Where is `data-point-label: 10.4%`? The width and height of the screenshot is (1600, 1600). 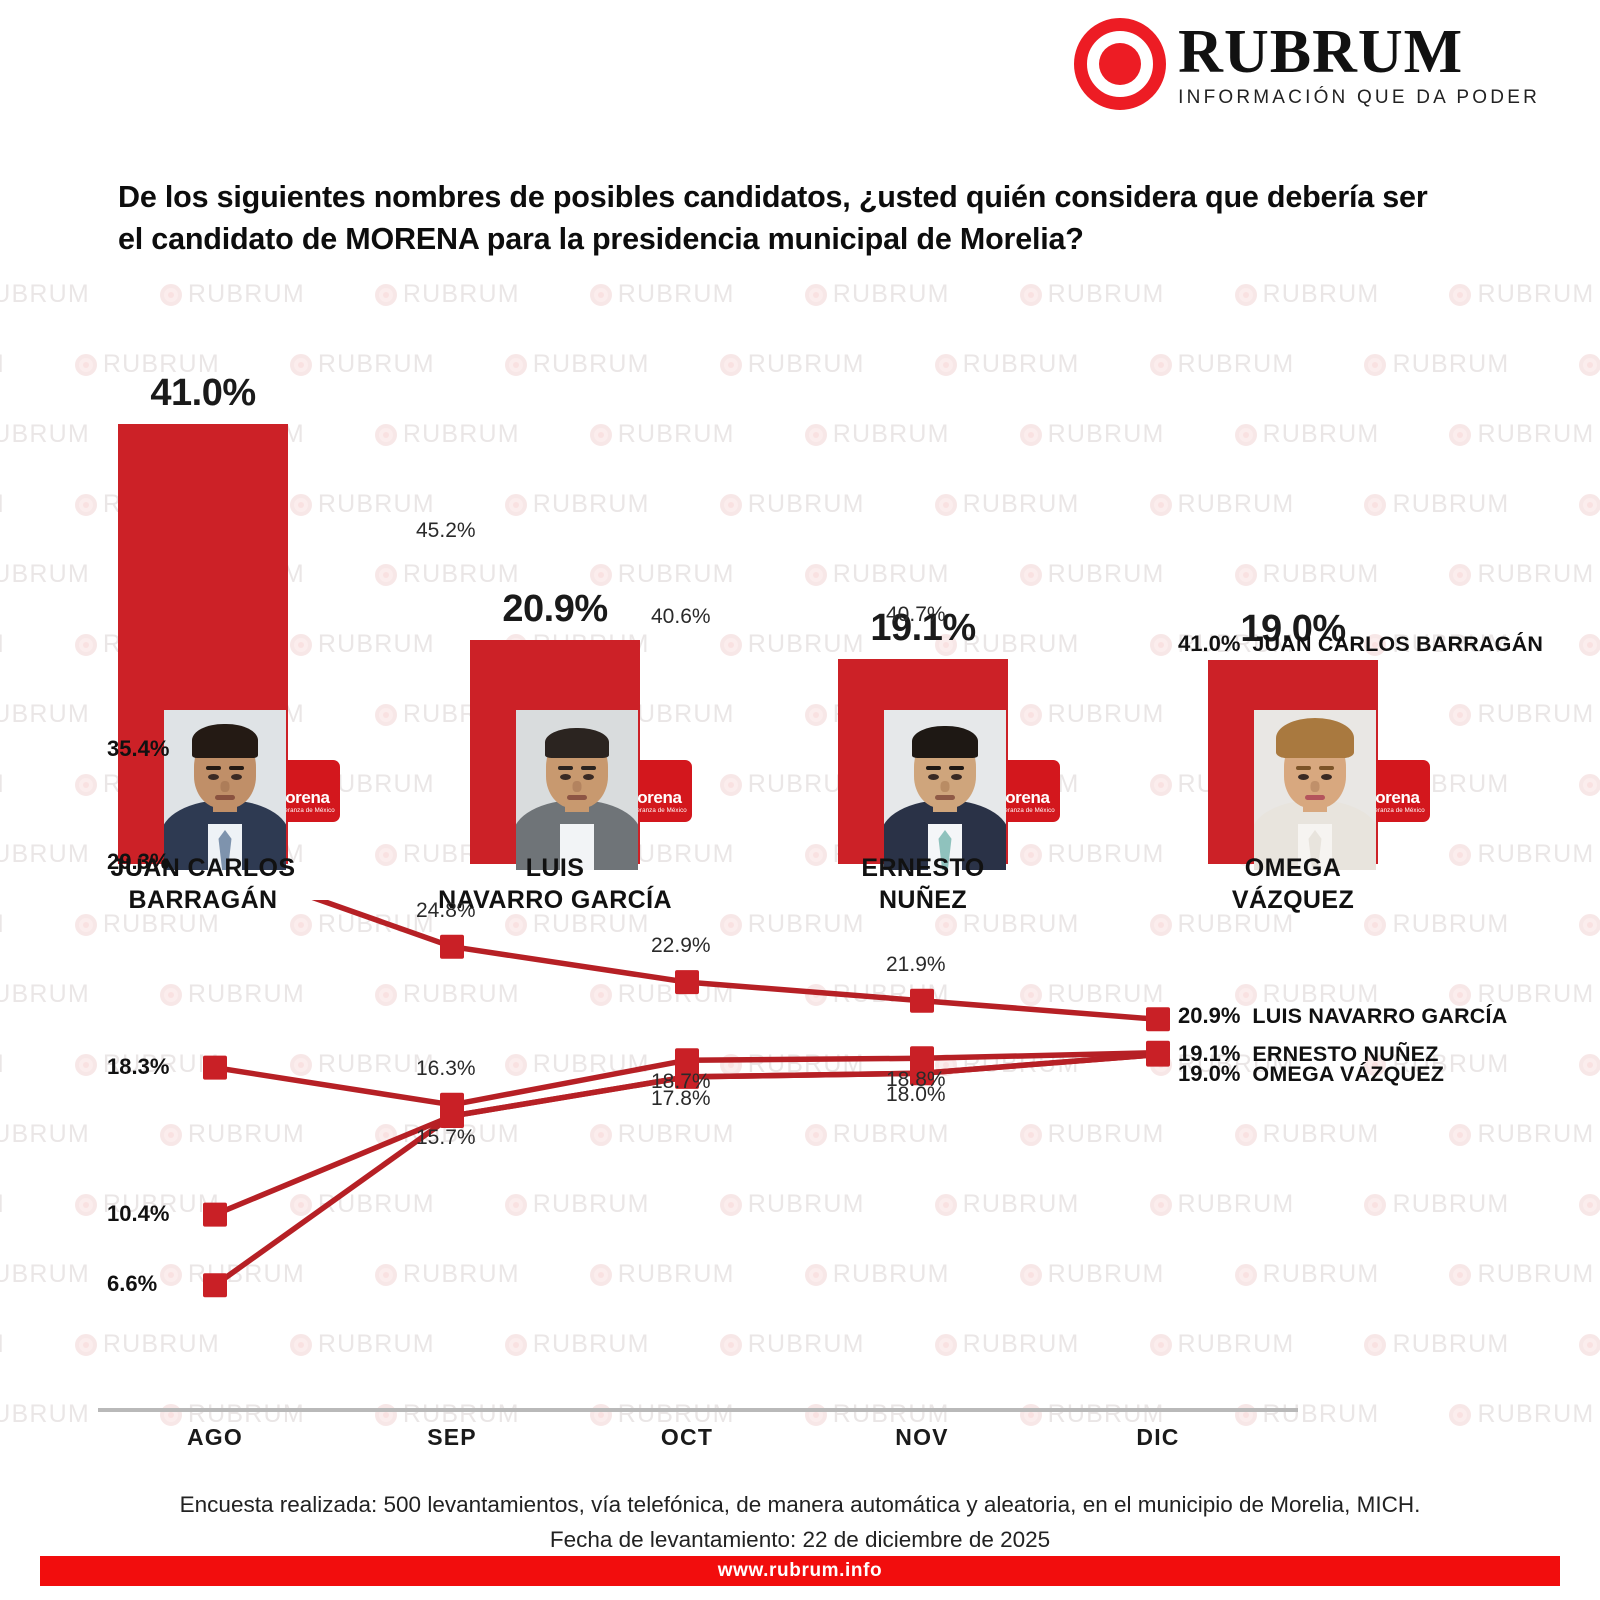
data-point-label: 10.4% is located at coordinates (138, 1213).